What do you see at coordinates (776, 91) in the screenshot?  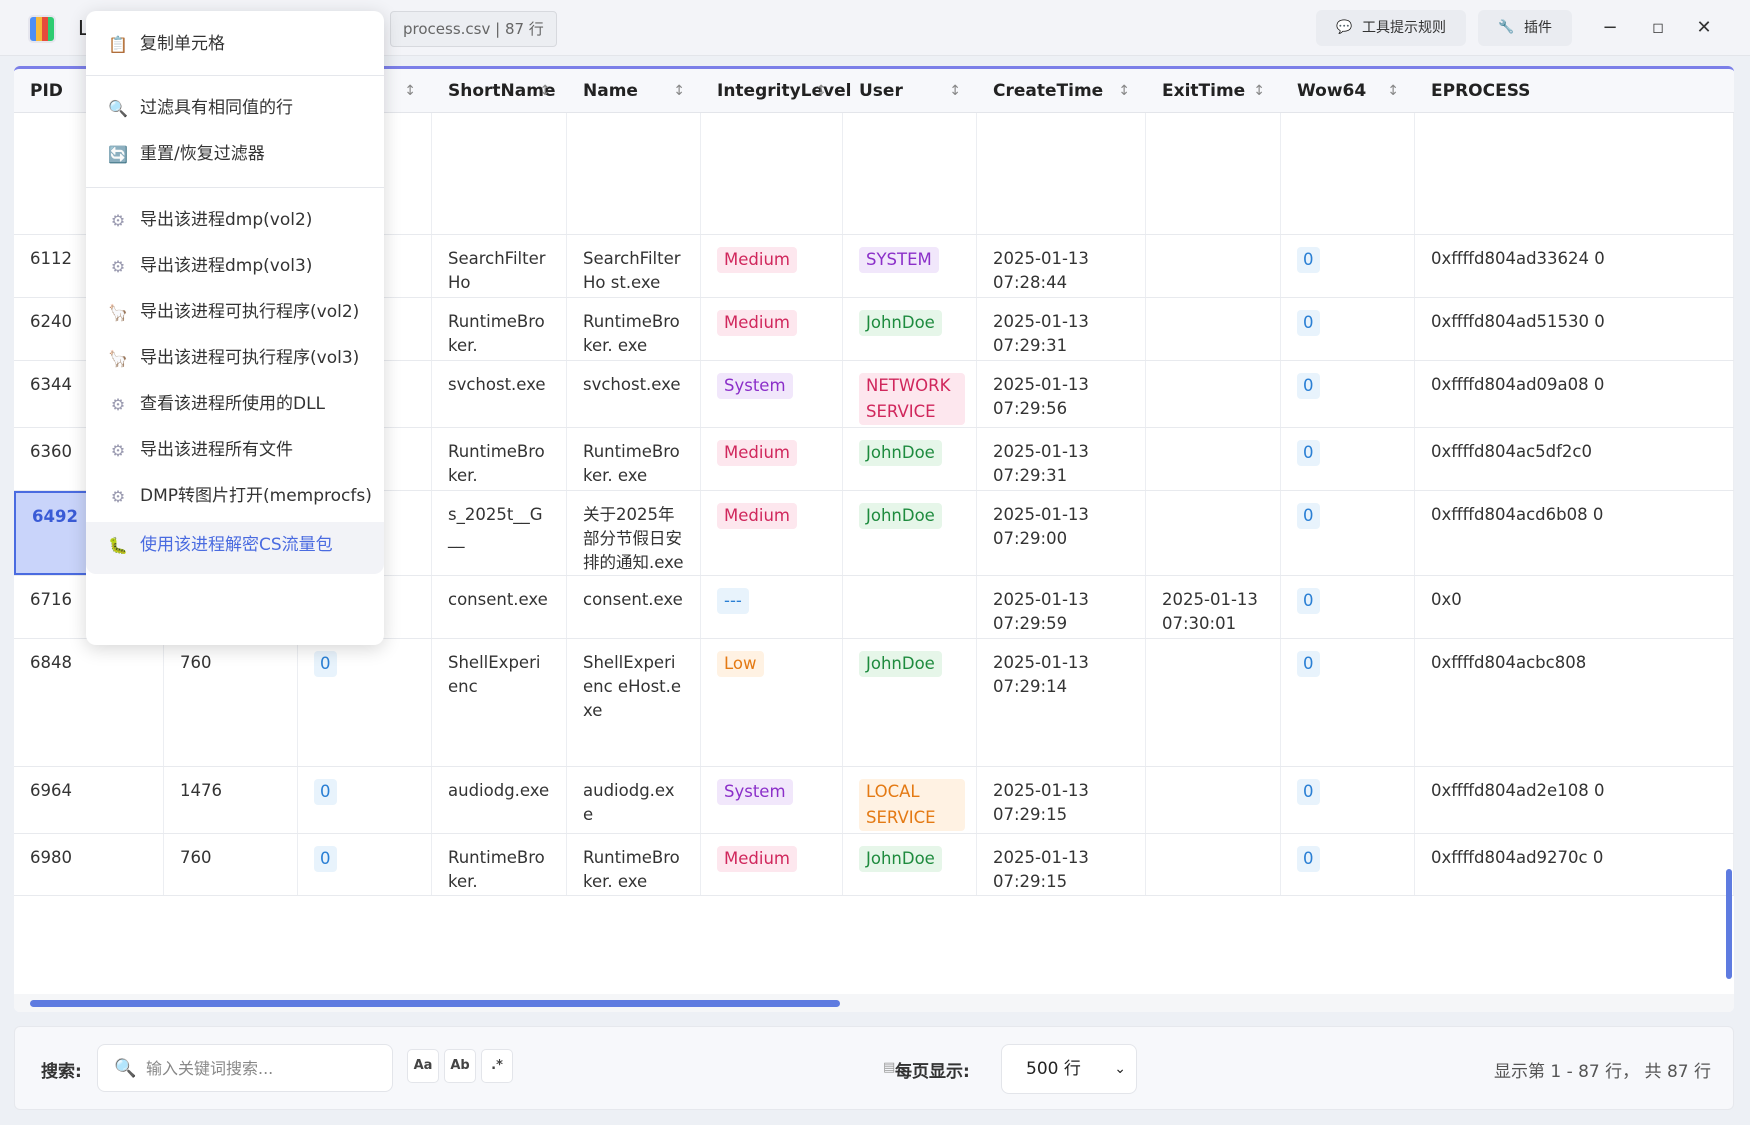 I see `column-header-integrity-level: IntegrityLevel ↕` at bounding box center [776, 91].